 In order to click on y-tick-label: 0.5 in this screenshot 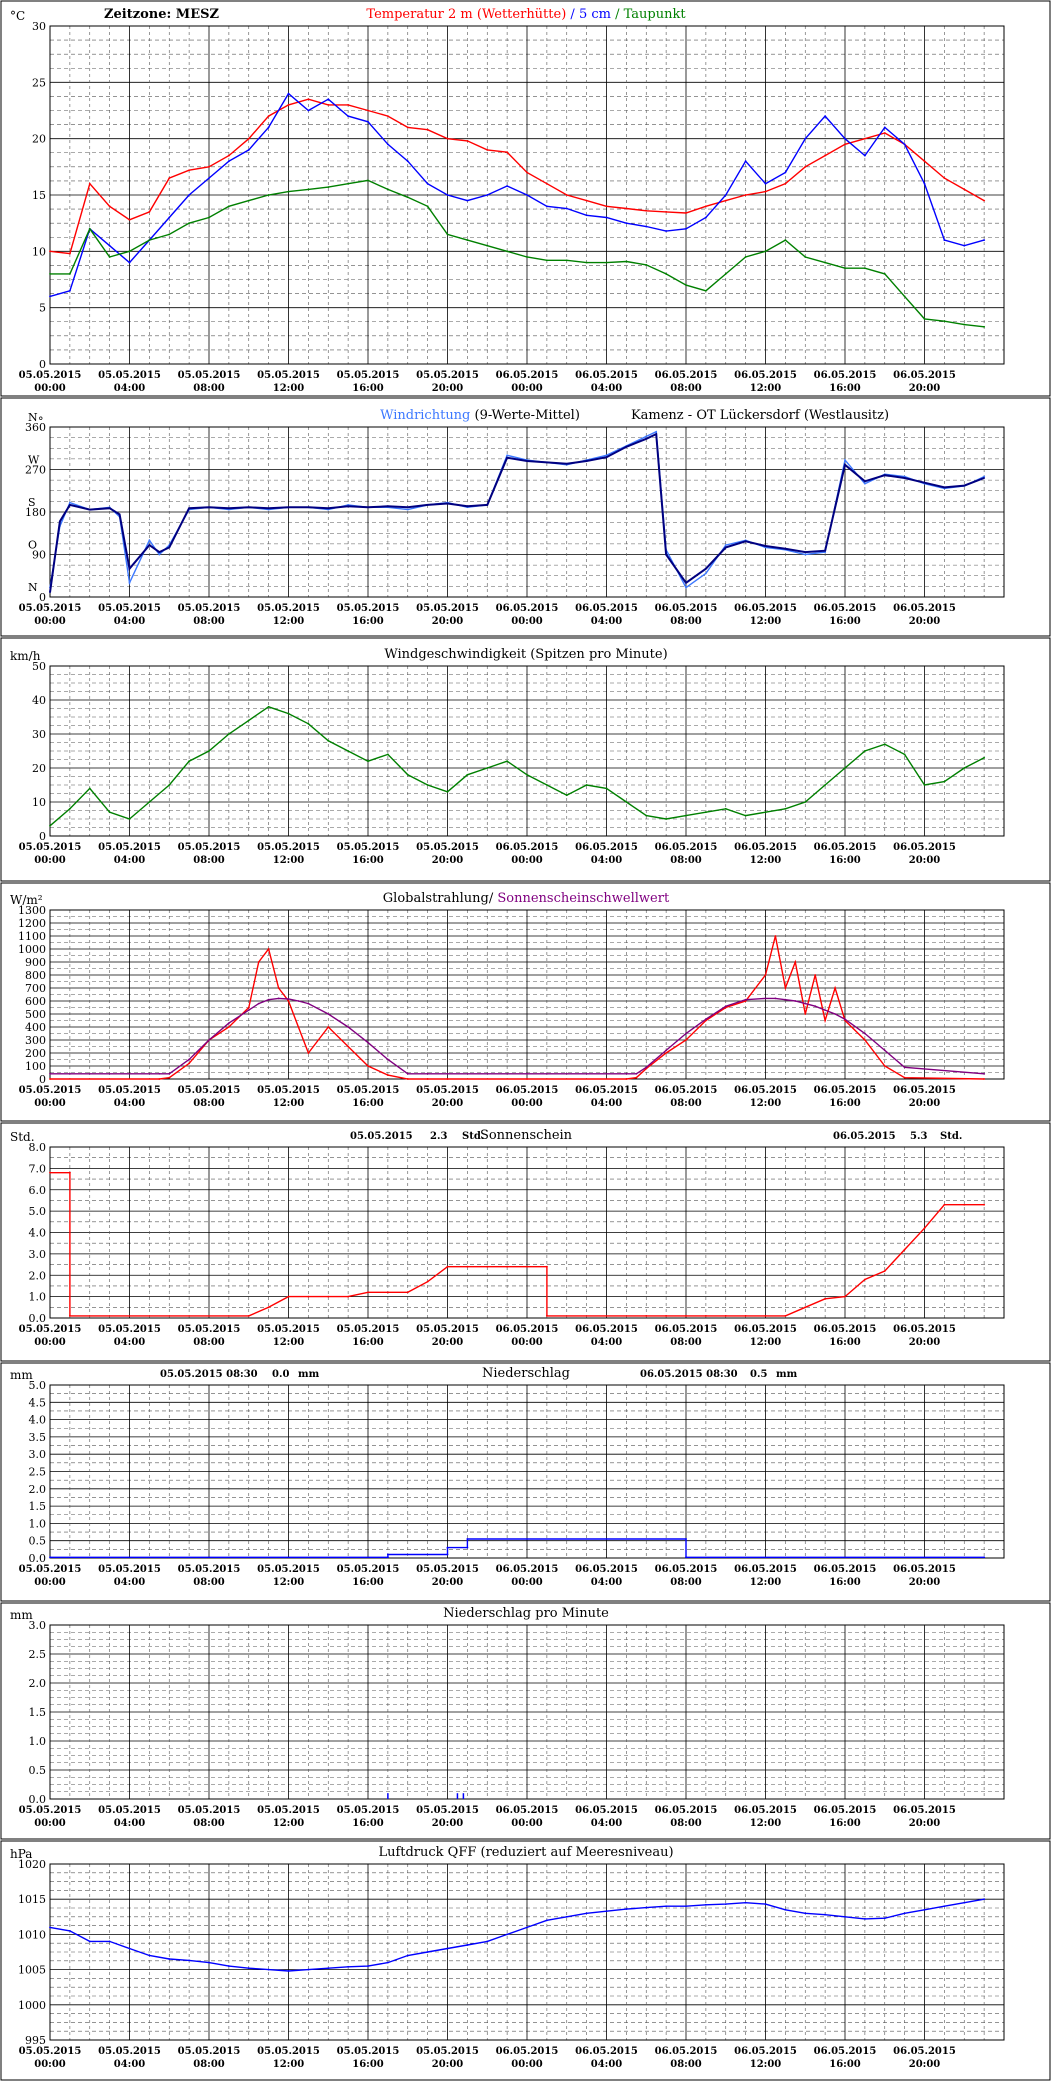, I will do `click(38, 1541)`.